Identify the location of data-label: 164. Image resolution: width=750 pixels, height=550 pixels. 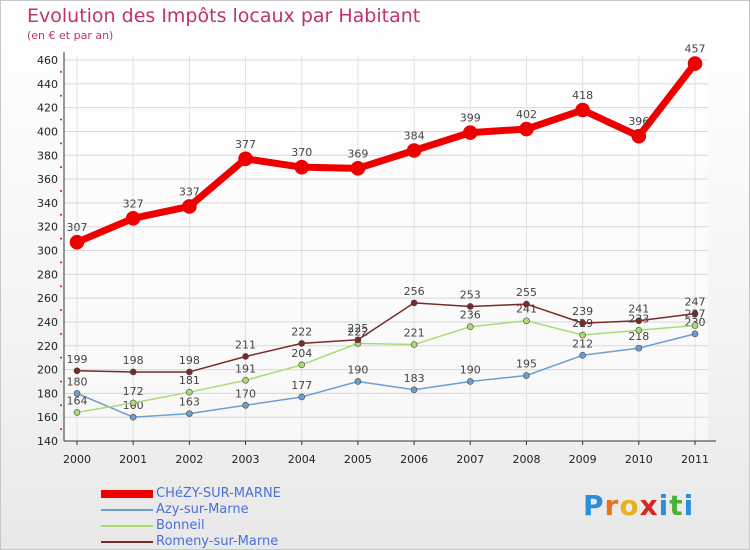
(77, 400).